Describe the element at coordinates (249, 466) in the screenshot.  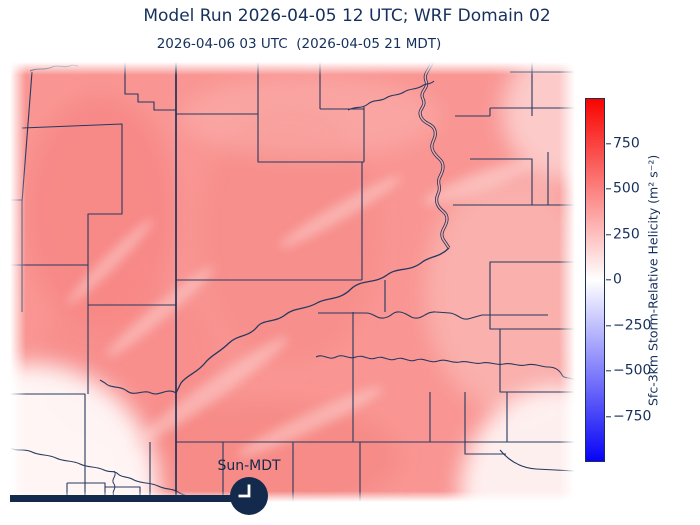
I see `clock-timezone-label: Sun-MDT` at that location.